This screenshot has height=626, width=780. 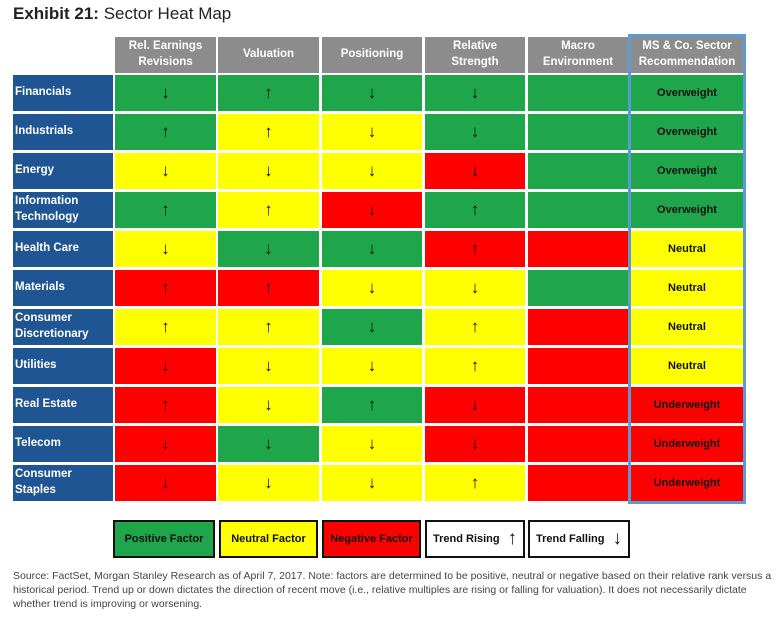 What do you see at coordinates (475, 444) in the screenshot?
I see `cell-telecom-relative-strength: ↓` at bounding box center [475, 444].